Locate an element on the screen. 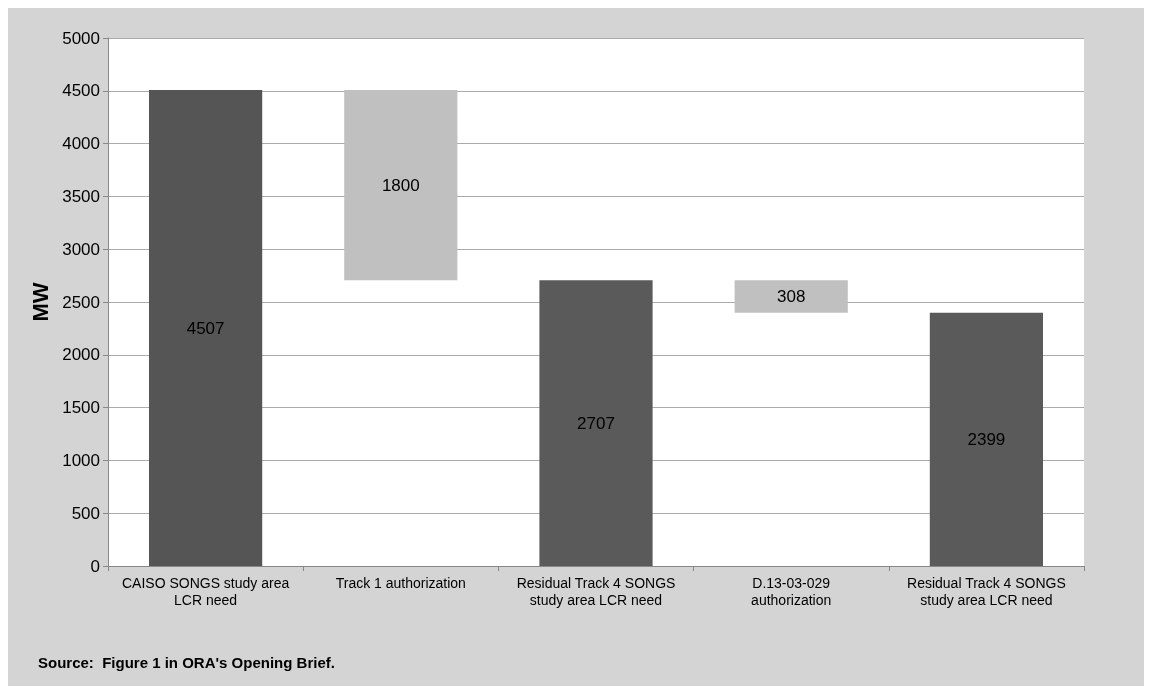 The height and width of the screenshot is (694, 1152). y-tick-label: 3000 is located at coordinates (81, 249).